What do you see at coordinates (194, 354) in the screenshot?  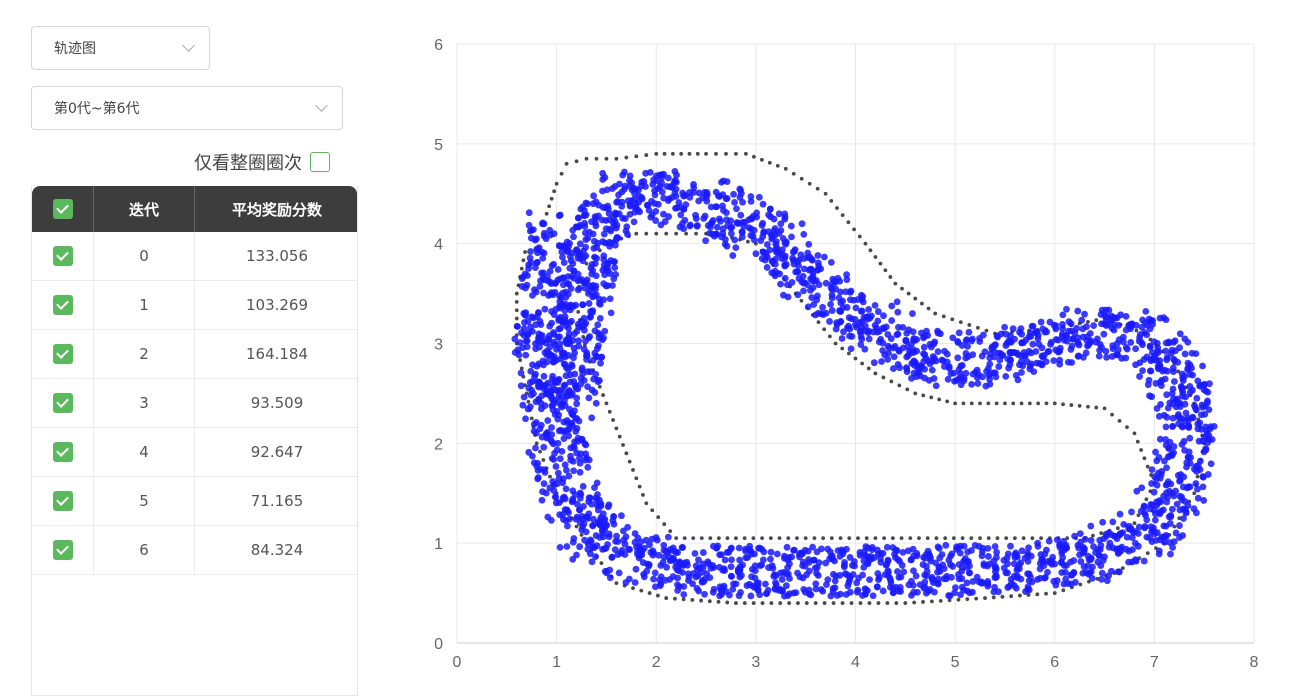 I see `table-row: 2 164.184` at bounding box center [194, 354].